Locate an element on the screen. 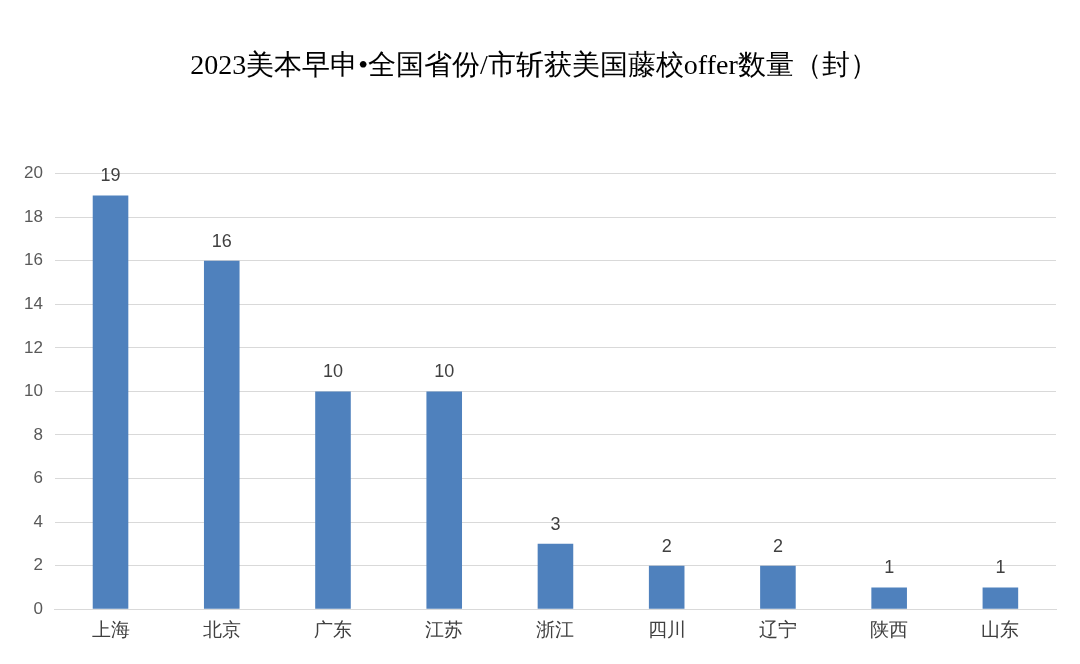 This screenshot has width=1080, height=664. x-tick-label: 北京 is located at coordinates (221, 628).